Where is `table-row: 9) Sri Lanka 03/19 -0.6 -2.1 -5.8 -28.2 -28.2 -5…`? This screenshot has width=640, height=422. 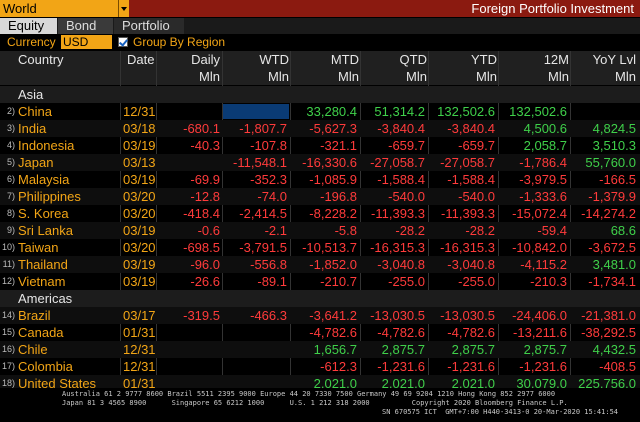 table-row: 9) Sri Lanka 03/19 -0.6 -2.1 -5.8 -28.2 -28.2 -5… is located at coordinates (320, 230).